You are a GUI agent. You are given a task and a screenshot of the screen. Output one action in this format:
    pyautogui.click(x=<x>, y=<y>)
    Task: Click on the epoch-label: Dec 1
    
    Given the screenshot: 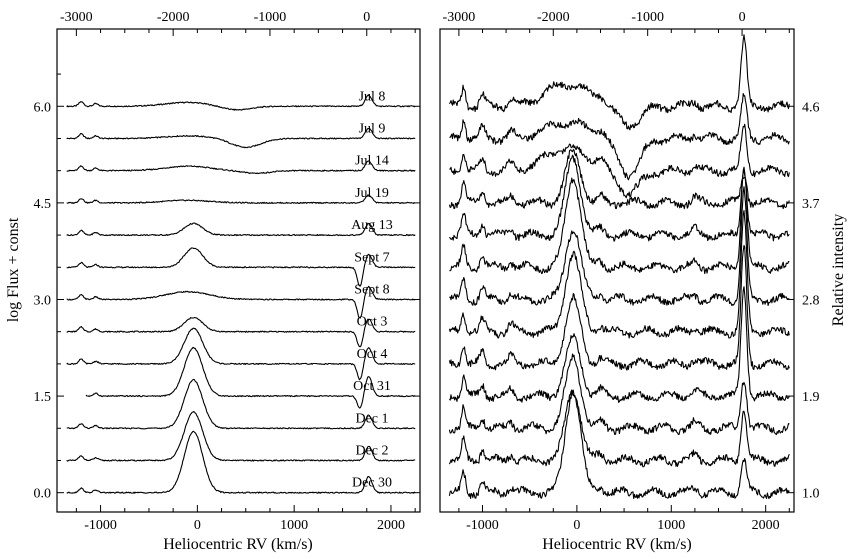 What is the action you would take?
    pyautogui.click(x=371, y=418)
    